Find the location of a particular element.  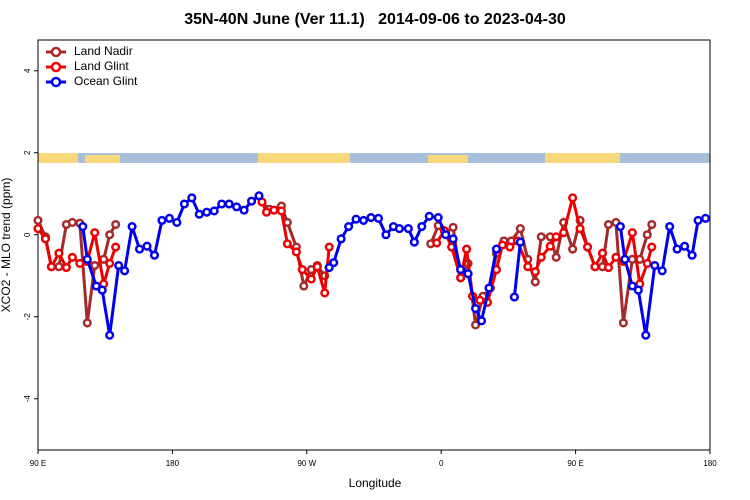

y-tick-label: -4 is located at coordinates (27, 399).